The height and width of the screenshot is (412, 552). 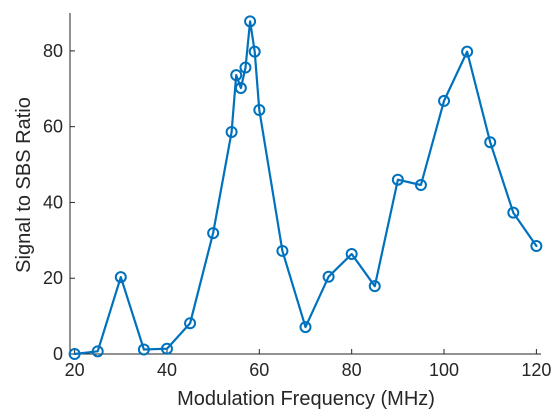 I want to click on x-tick-label: 80, so click(x=352, y=370).